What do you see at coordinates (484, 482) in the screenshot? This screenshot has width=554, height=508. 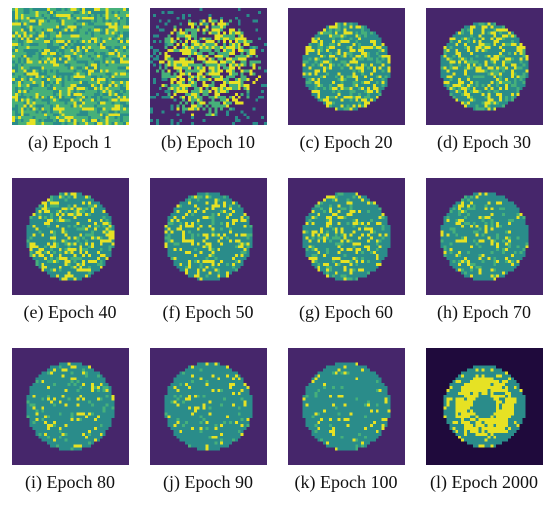 I see `panel-caption: (l) Epoch 2000` at bounding box center [484, 482].